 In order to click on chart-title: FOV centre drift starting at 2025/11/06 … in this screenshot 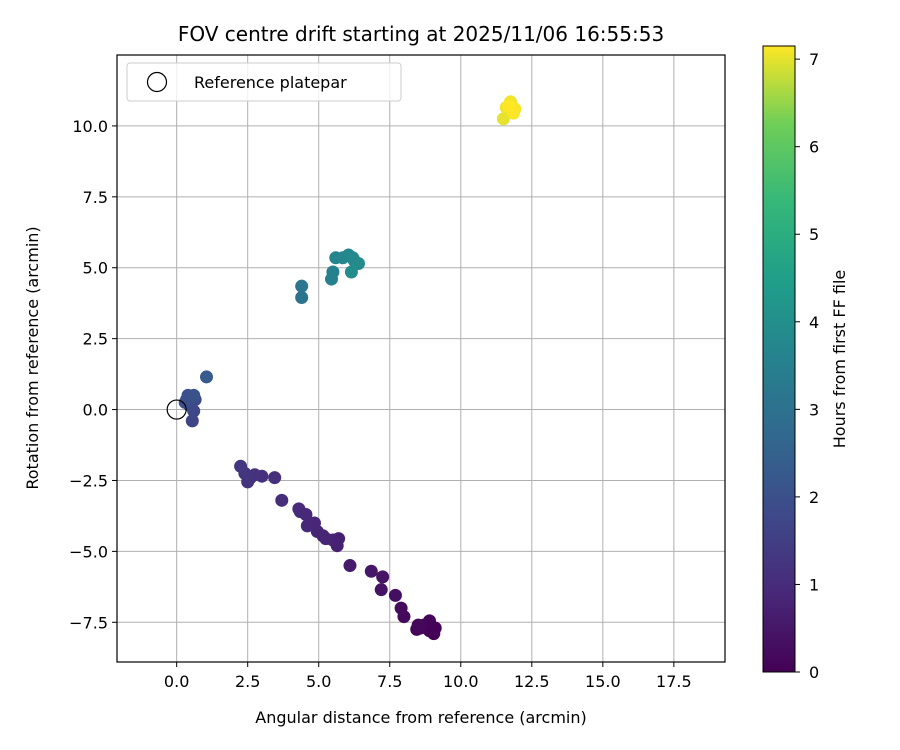, I will do `click(421, 34)`.